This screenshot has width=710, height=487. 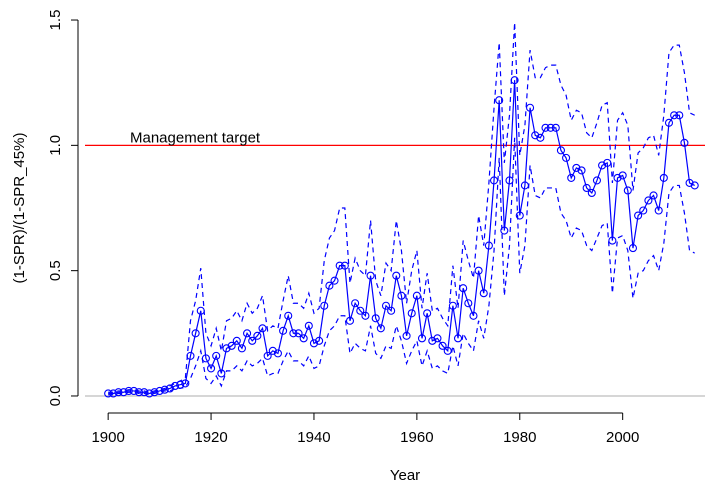 What do you see at coordinates (210, 437) in the screenshot?
I see `x-tick-label: 1920` at bounding box center [210, 437].